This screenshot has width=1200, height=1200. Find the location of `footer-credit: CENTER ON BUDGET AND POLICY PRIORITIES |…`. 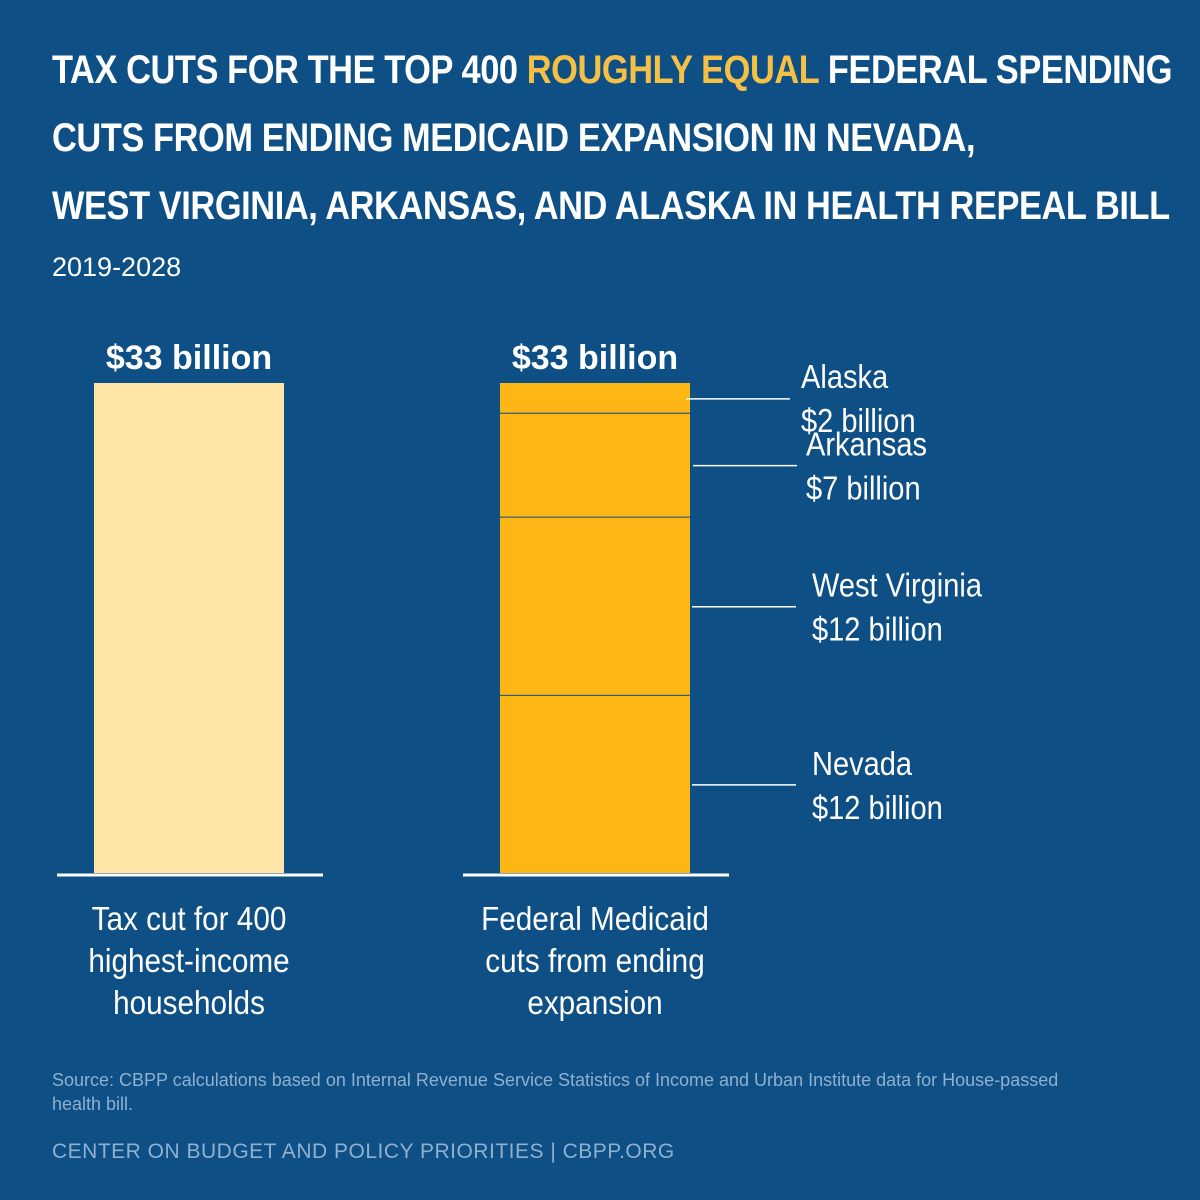

footer-credit: CENTER ON BUDGET AND POLICY PRIORITIES |… is located at coordinates (363, 1151).